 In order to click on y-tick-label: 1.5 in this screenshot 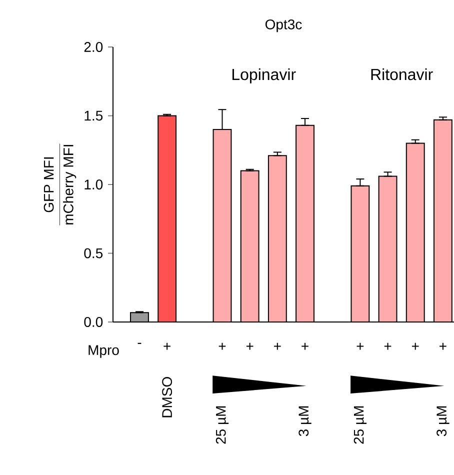, I will do `click(93, 115)`.